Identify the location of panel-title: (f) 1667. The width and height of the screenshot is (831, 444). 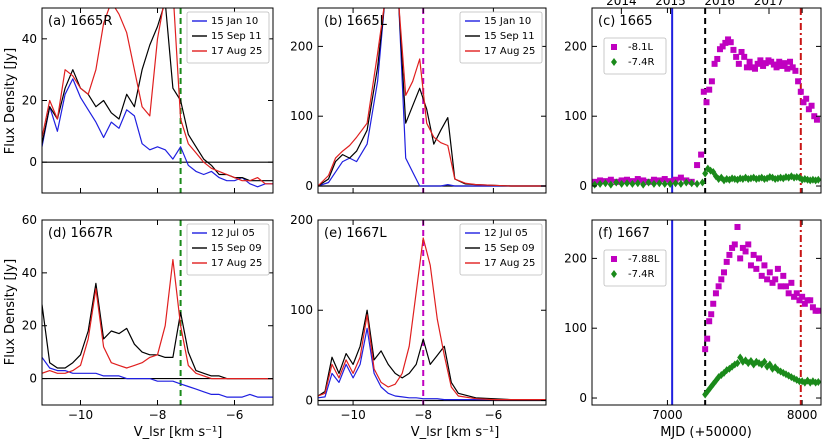
(624, 233).